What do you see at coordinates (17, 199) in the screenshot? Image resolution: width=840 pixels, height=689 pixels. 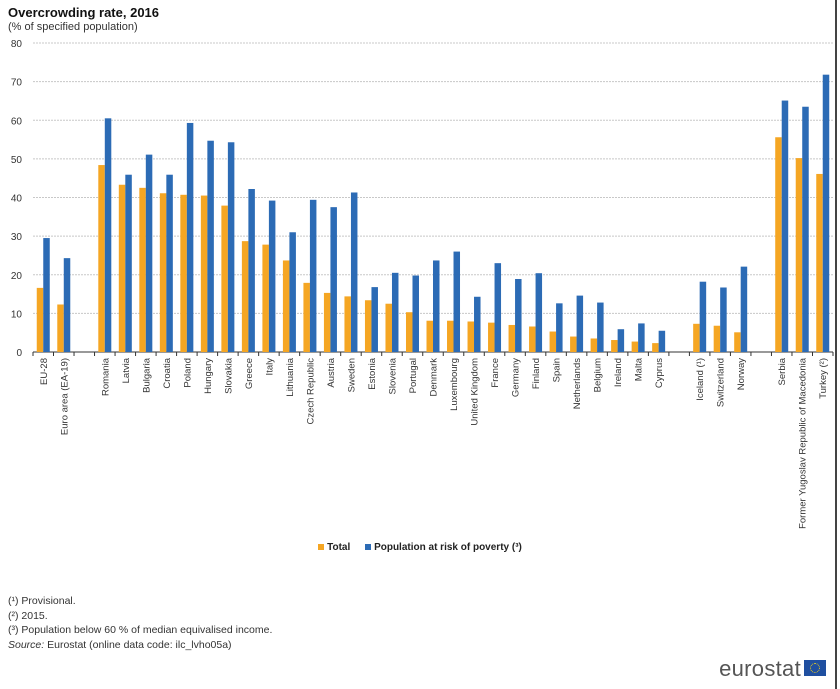 I see `y-tick-label: 40` at bounding box center [17, 199].